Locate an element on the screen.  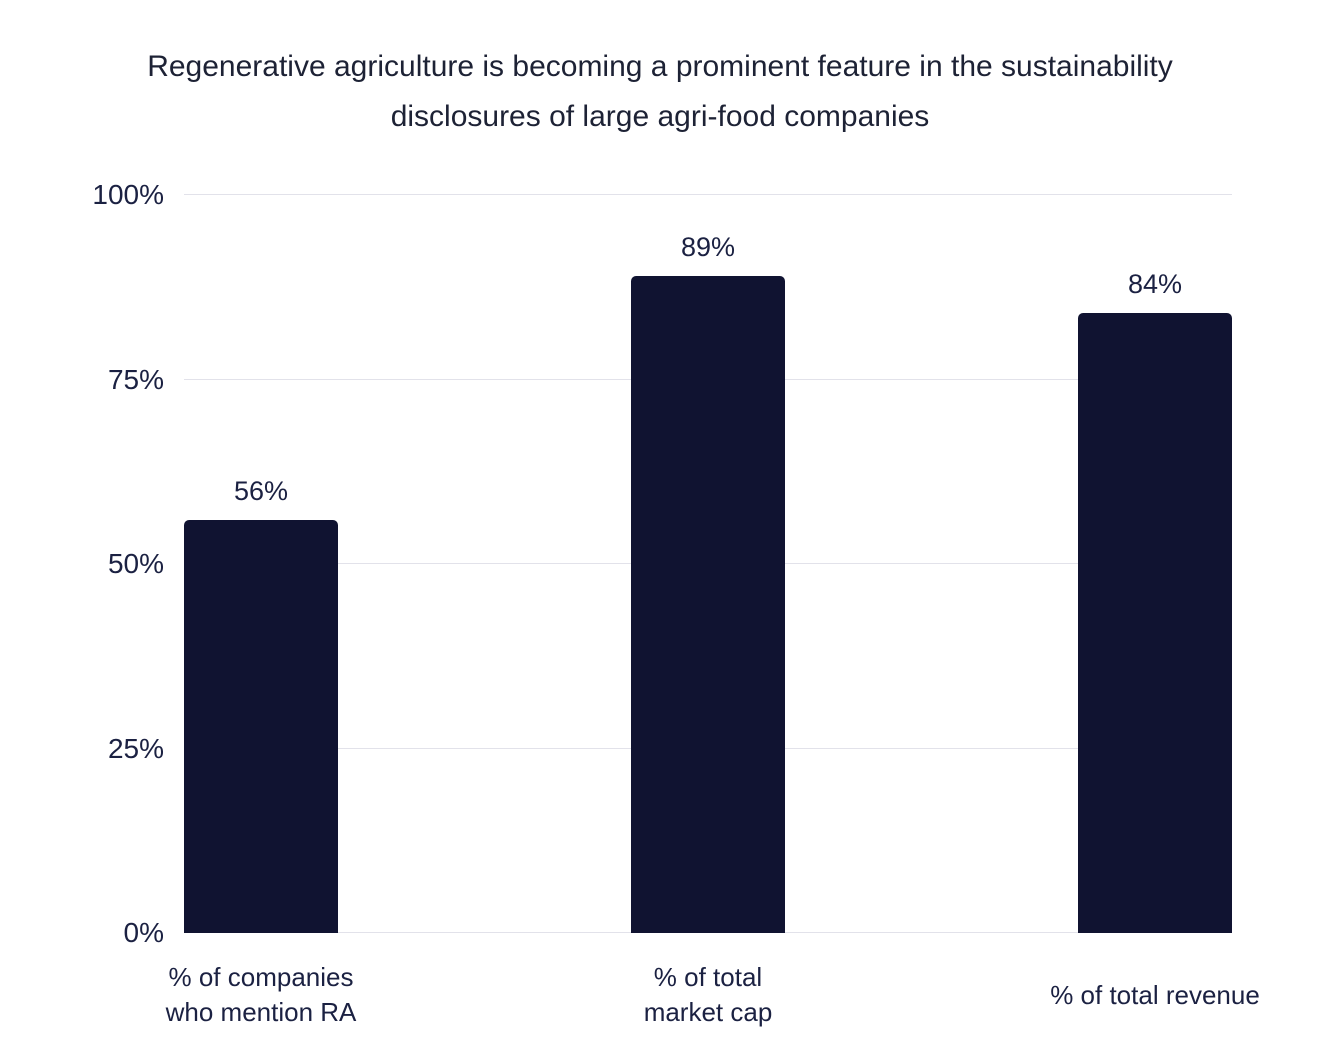
y-axis-tick-label: 25% is located at coordinates (135, 748).